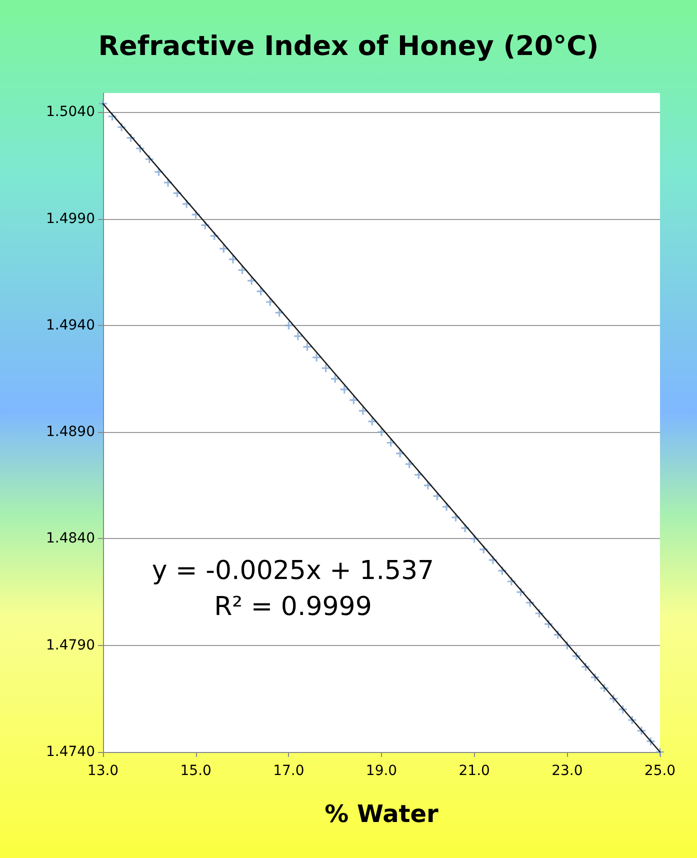  What do you see at coordinates (70, 432) in the screenshot?
I see `y-tick-label: 1.4890` at bounding box center [70, 432].